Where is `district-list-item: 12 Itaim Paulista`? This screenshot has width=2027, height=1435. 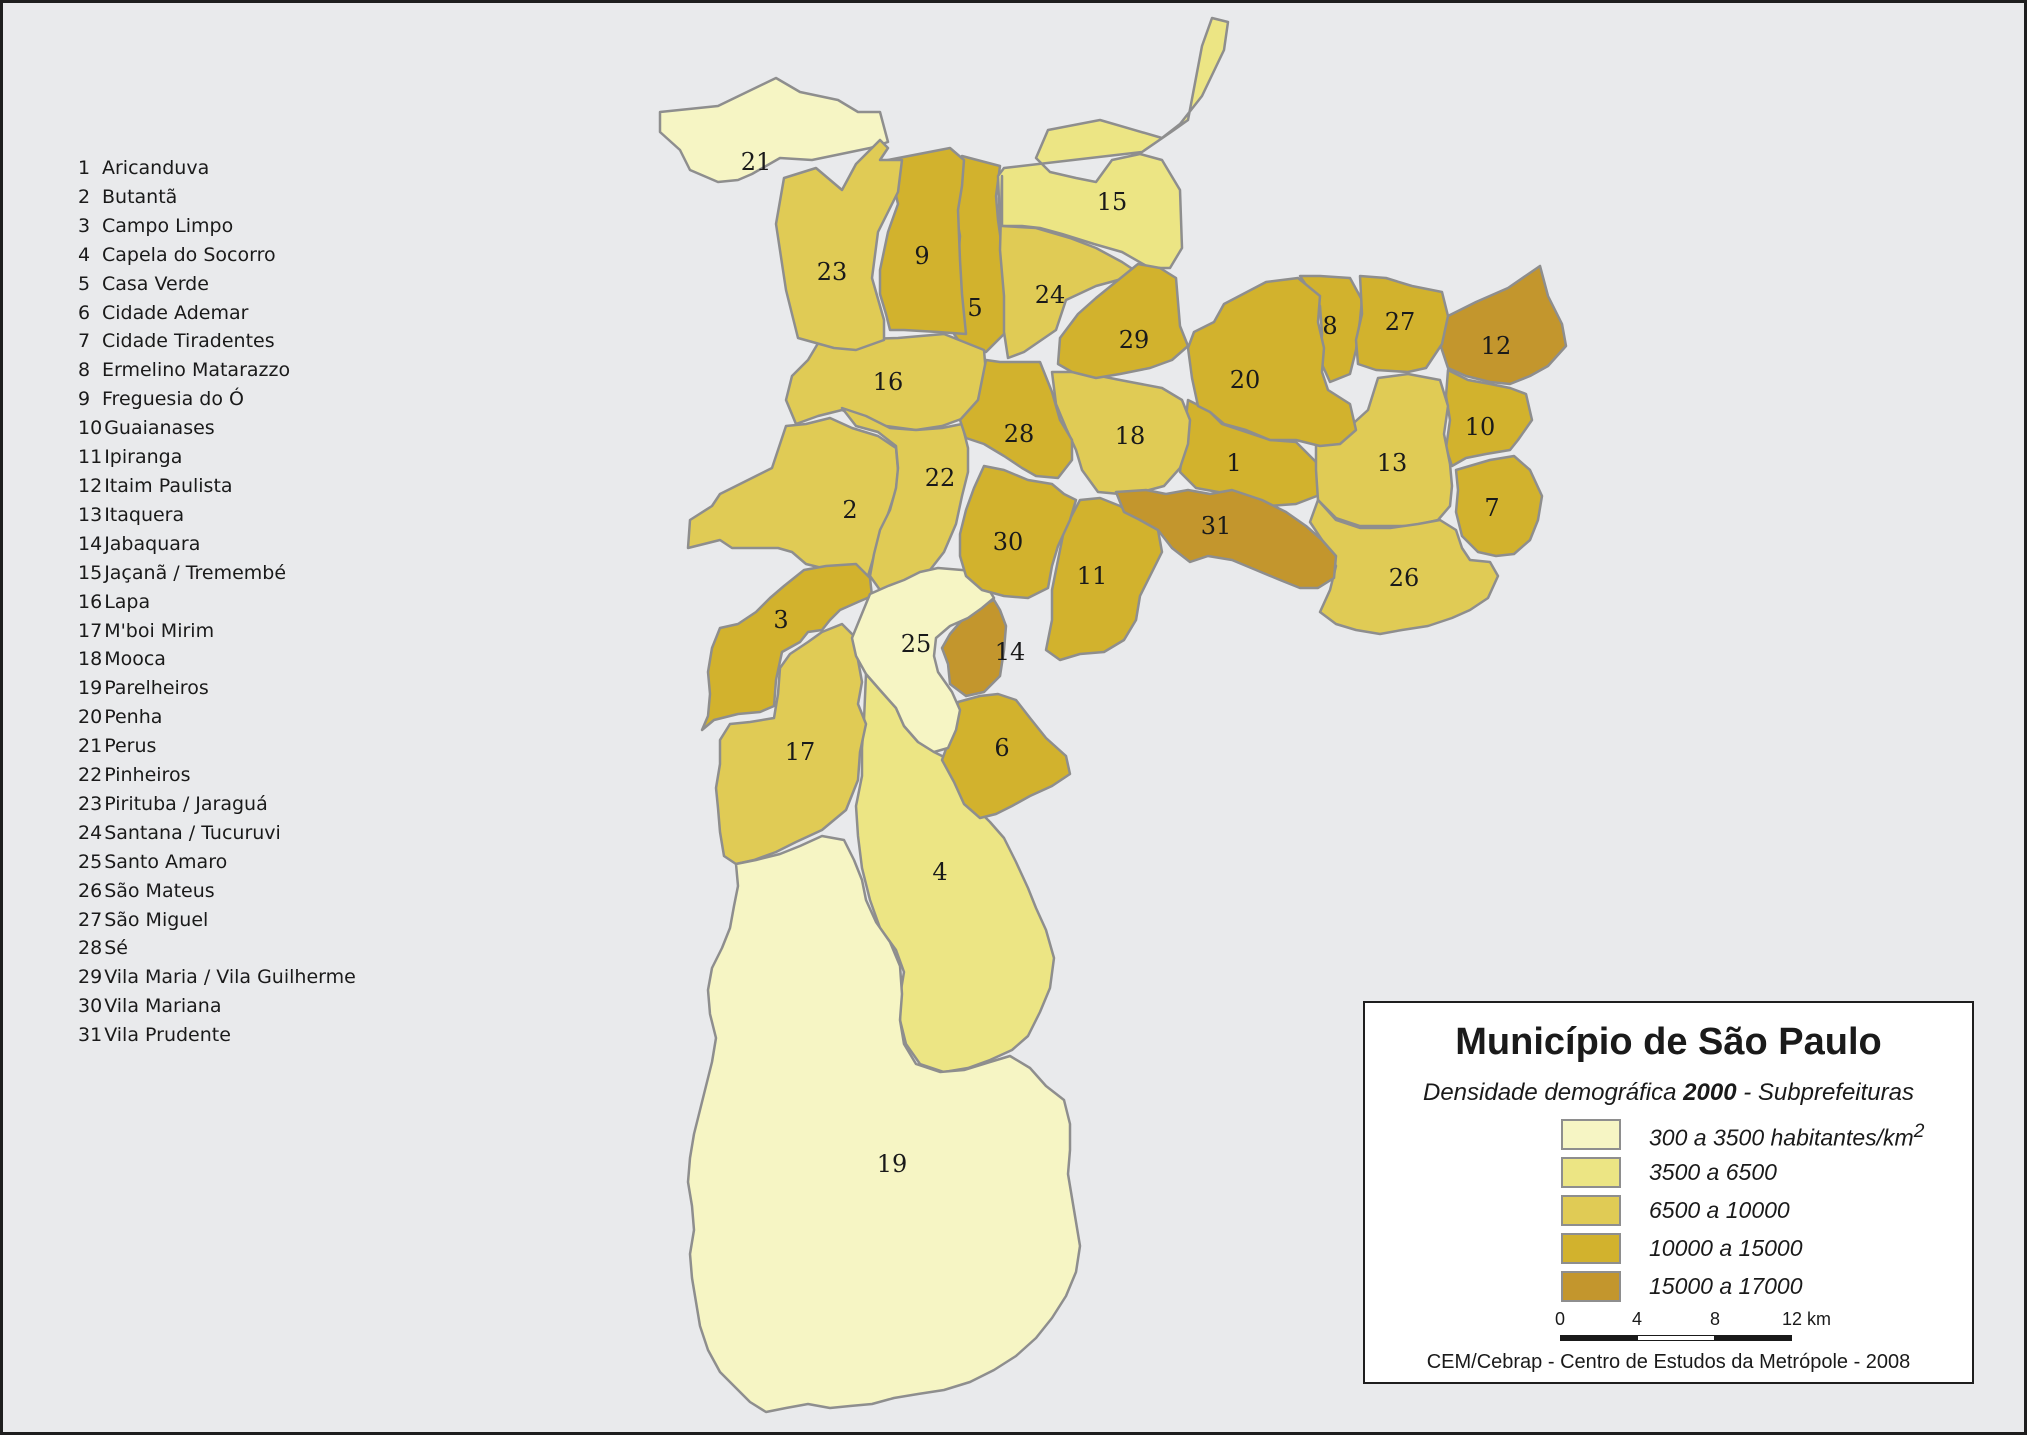 district-list-item: 12 Itaim Paulista is located at coordinates (217, 486).